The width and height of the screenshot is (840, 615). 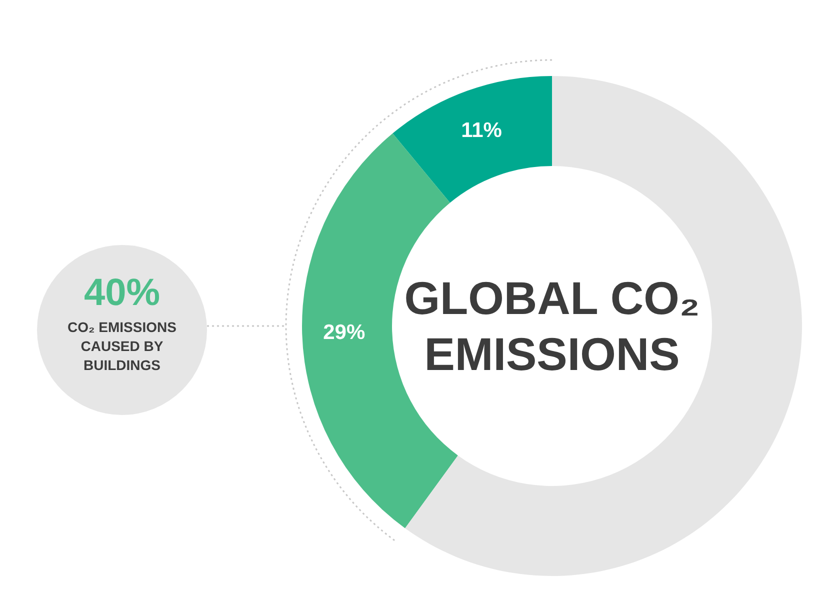 What do you see at coordinates (552, 326) in the screenshot?
I see `text: GLOBAL CO₂ EMISSIONS` at bounding box center [552, 326].